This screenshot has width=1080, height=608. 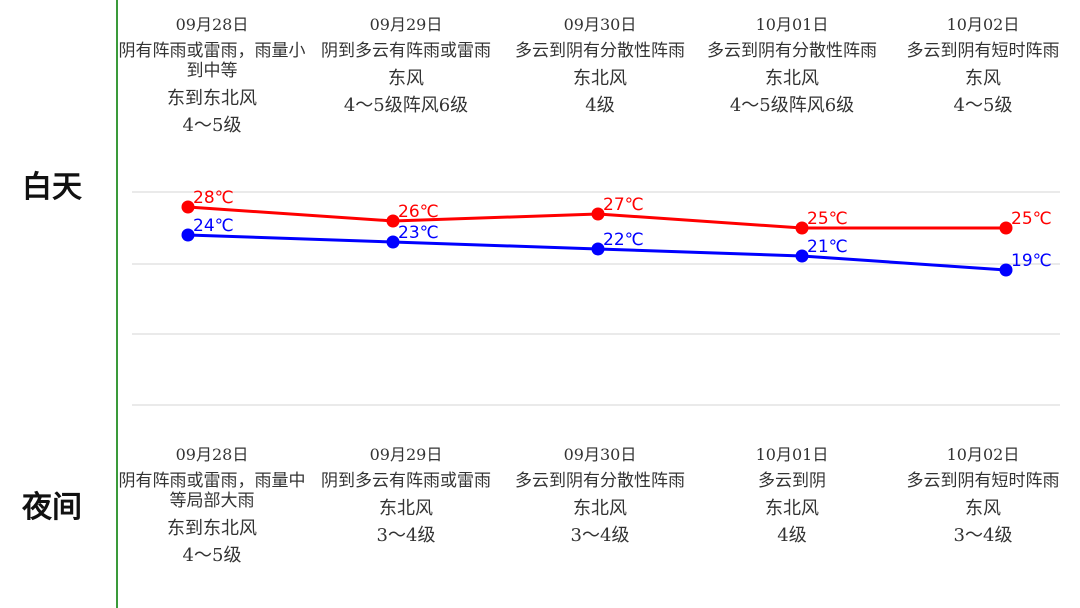 What do you see at coordinates (792, 481) in the screenshot?
I see `weather-description: 多云到阴` at bounding box center [792, 481].